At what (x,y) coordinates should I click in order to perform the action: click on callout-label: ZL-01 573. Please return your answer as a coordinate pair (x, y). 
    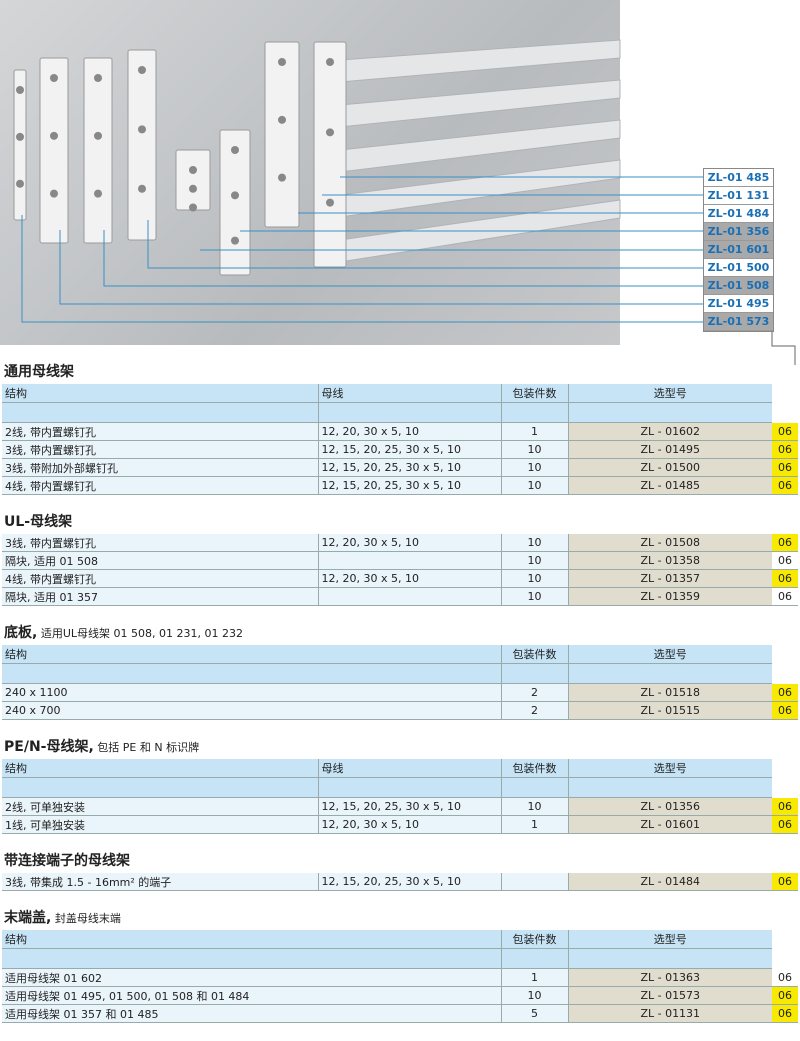
    Looking at the image, I should click on (738, 322).